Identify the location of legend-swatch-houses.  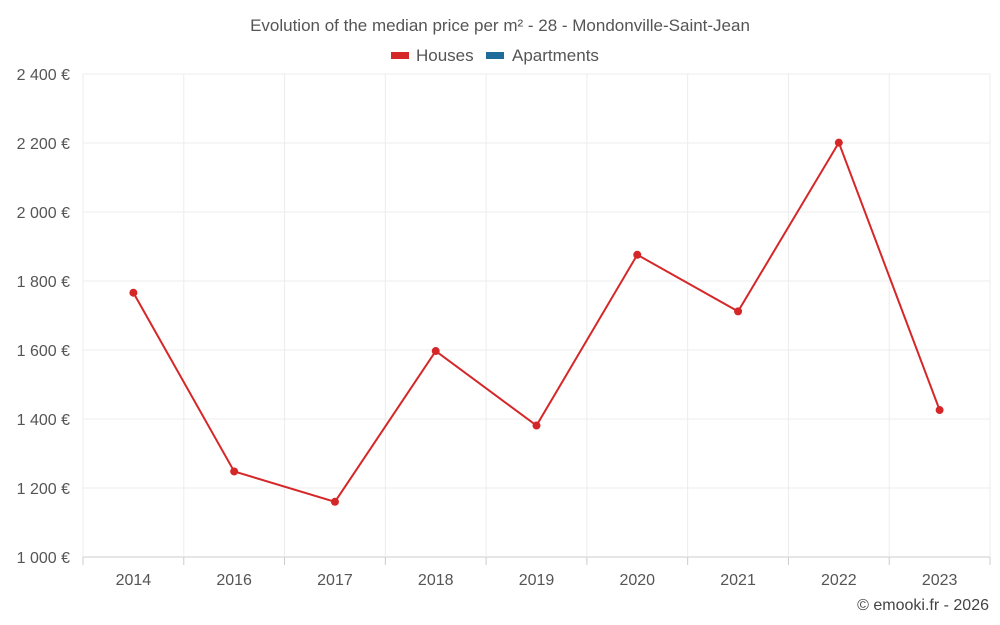
(400, 55).